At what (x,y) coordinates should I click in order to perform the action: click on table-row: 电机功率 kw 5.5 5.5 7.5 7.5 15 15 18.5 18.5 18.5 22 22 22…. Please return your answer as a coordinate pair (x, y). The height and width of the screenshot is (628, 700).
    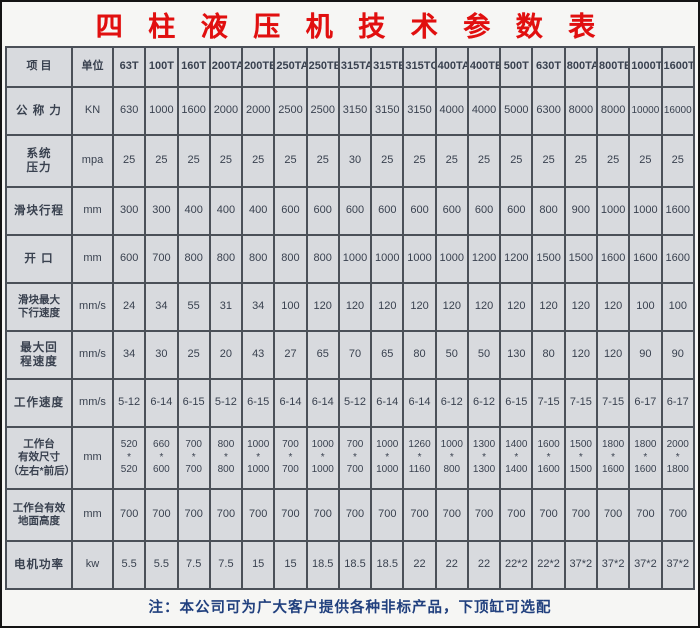
    Looking at the image, I should click on (350, 565).